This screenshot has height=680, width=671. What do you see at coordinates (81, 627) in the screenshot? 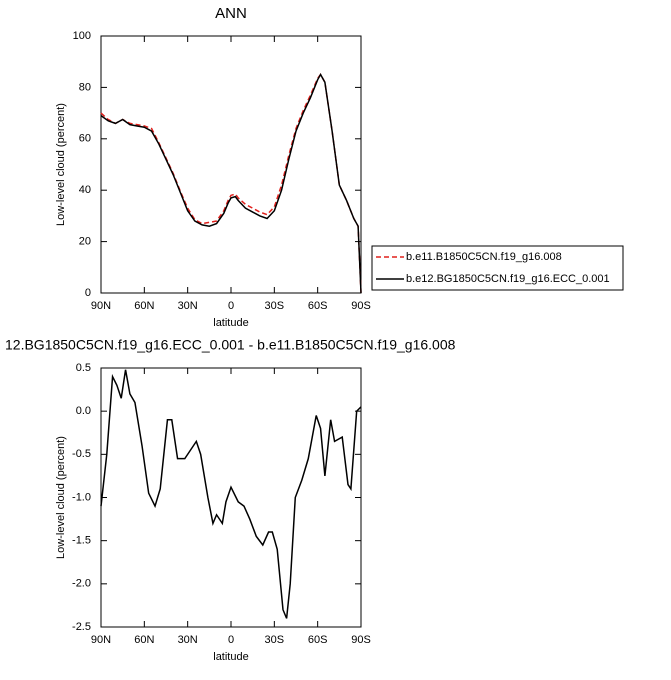
I see `y-tick-label: -2.5` at bounding box center [81, 627].